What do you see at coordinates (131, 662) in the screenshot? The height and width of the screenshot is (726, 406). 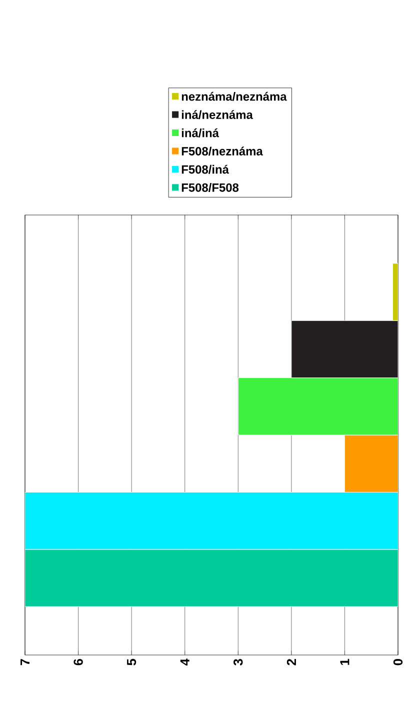 I see `x-tick-label: 5` at bounding box center [131, 662].